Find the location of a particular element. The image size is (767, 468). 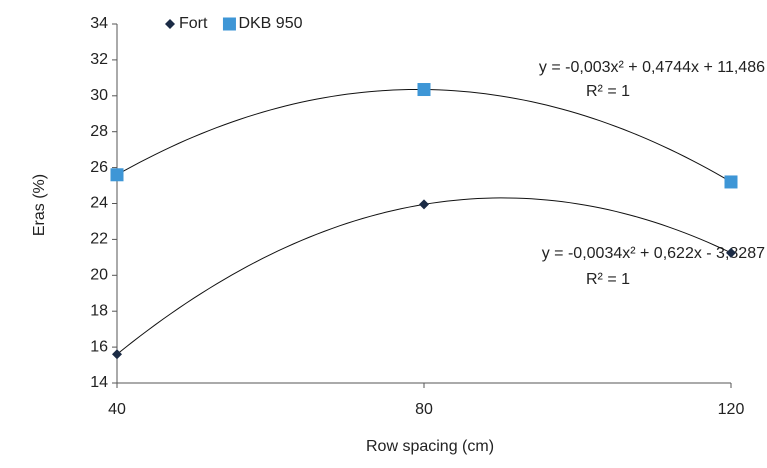

legend-label: DKB 950 is located at coordinates (270, 23).